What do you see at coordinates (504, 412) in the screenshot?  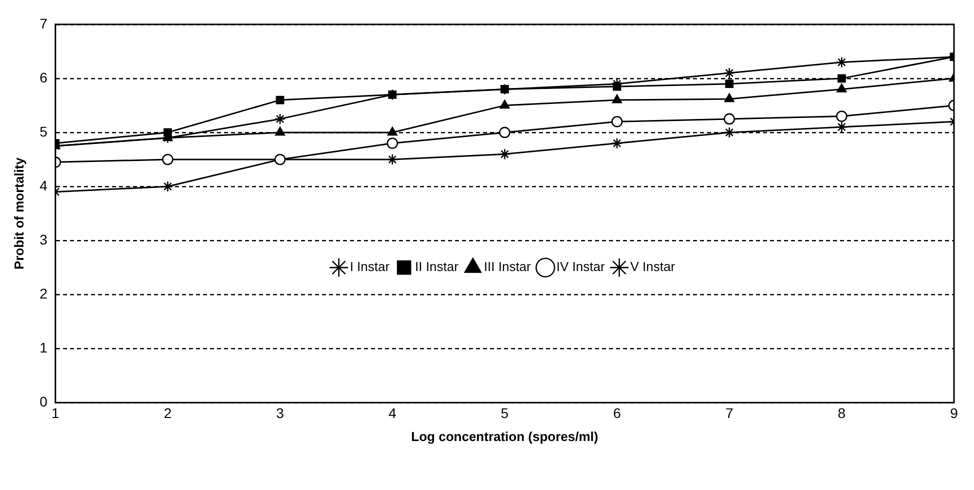 I see `x-tick-label: 5` at bounding box center [504, 412].